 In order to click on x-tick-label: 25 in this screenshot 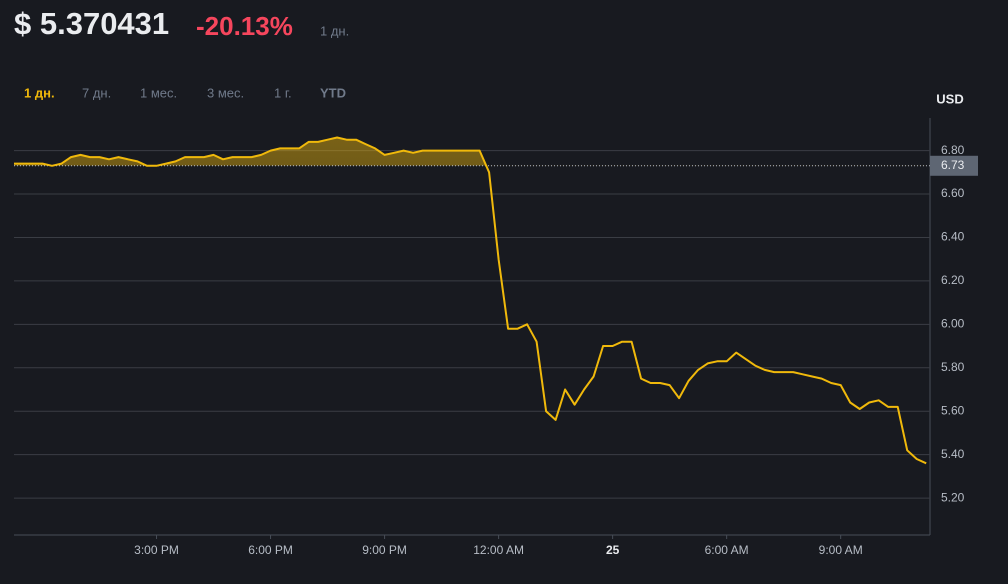, I will do `click(613, 550)`.